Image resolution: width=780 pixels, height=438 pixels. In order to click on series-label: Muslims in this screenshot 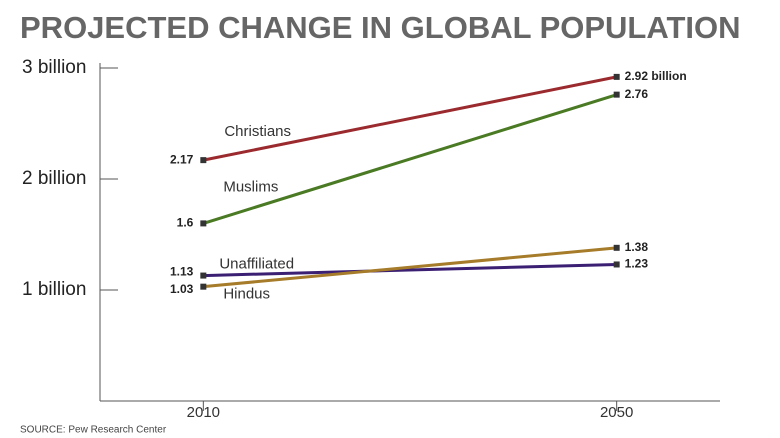, I will do `click(250, 186)`.